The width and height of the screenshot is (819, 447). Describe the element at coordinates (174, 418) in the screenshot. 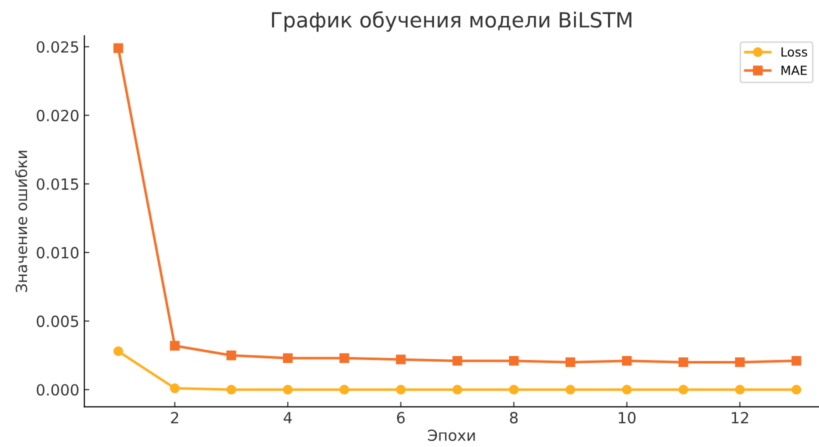

I see `x-tick-label: 2` at that location.